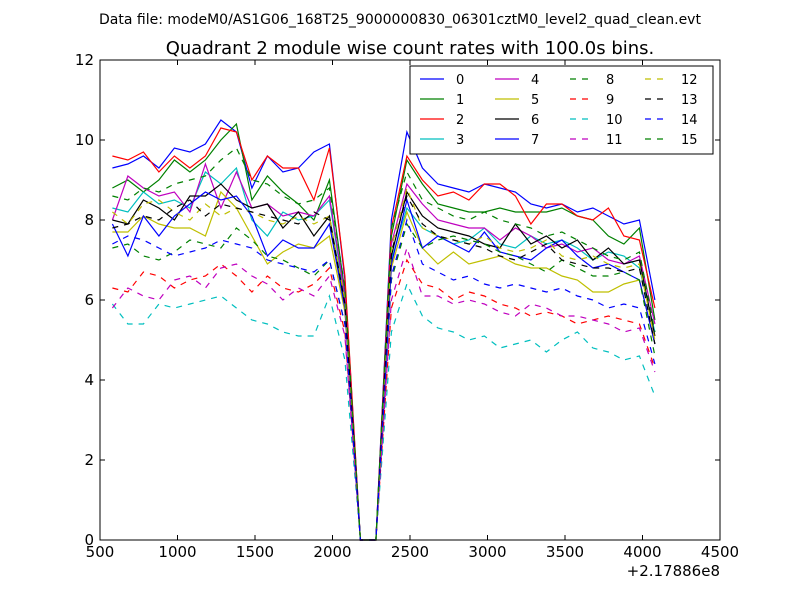 The height and width of the screenshot is (600, 800). Describe the element at coordinates (487, 552) in the screenshot. I see `x-tick-label: 3000` at that location.